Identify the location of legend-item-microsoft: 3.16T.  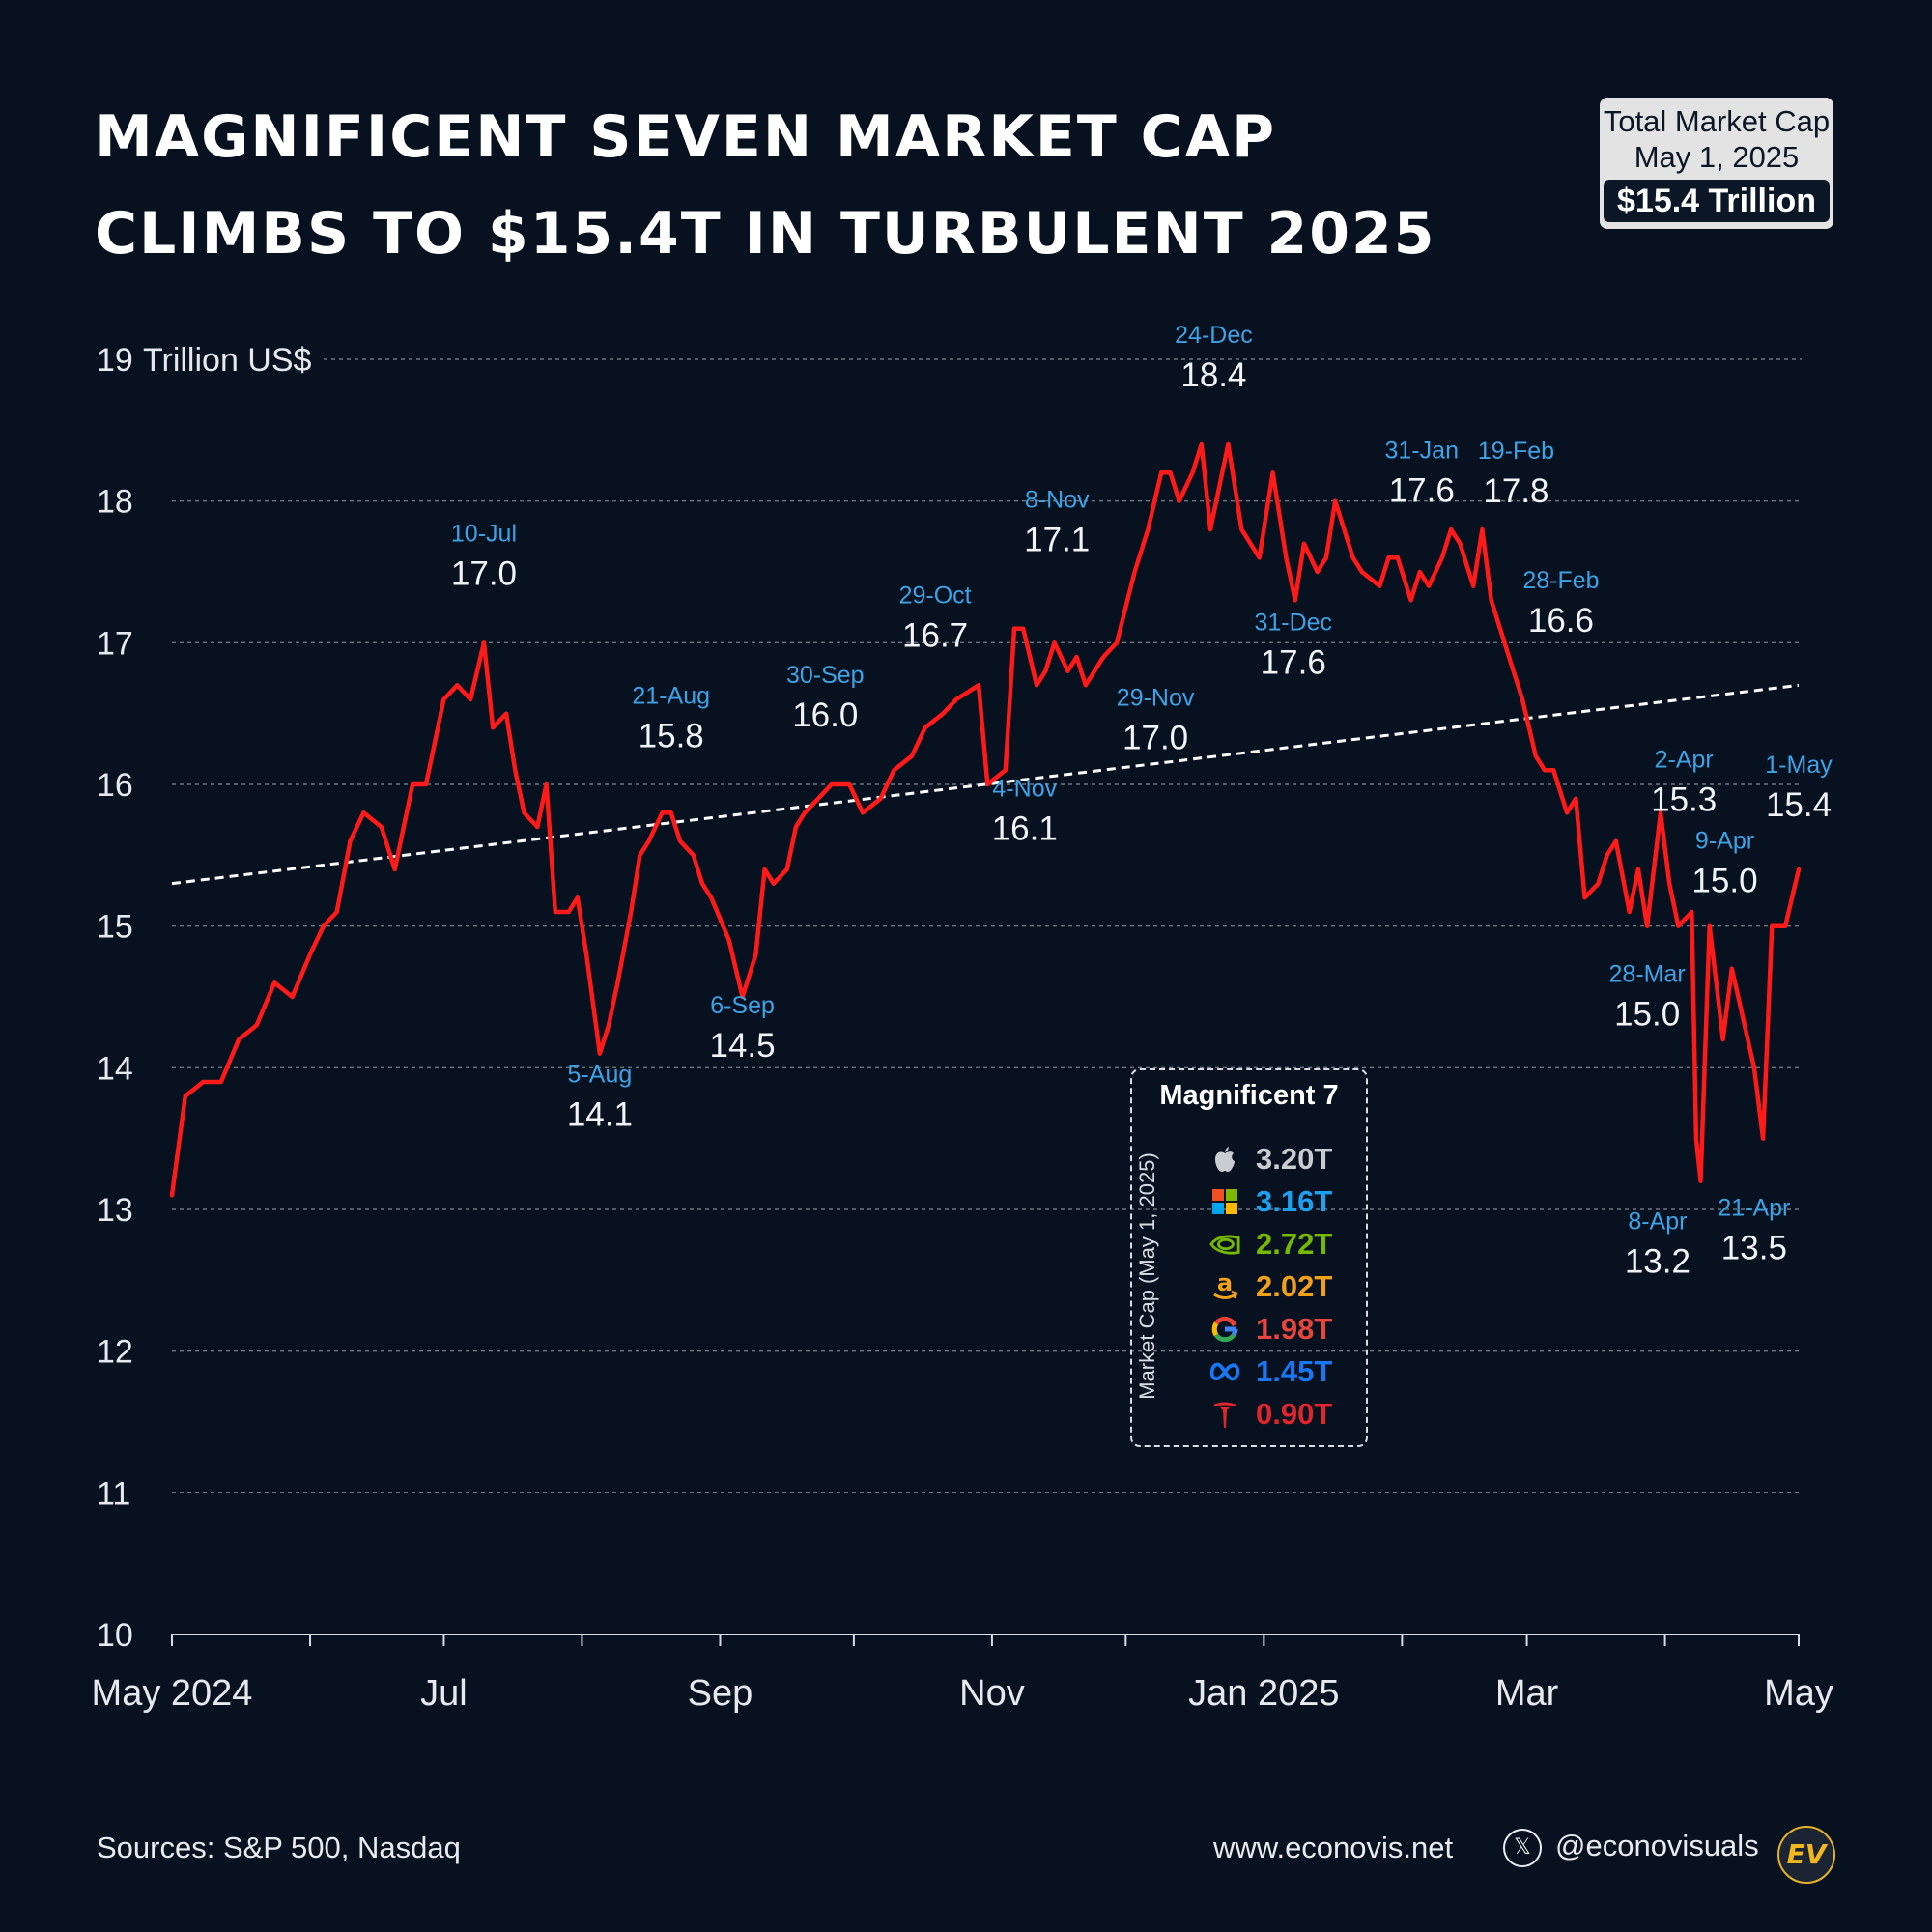
(1286, 1201).